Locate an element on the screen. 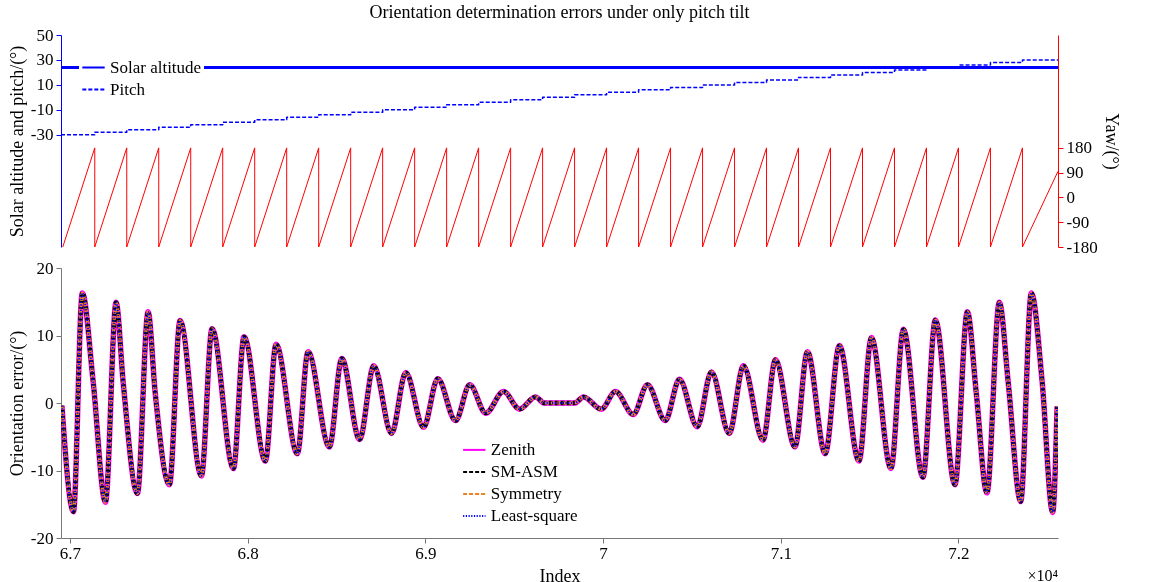  x-tick-label: 7 is located at coordinates (604, 553).